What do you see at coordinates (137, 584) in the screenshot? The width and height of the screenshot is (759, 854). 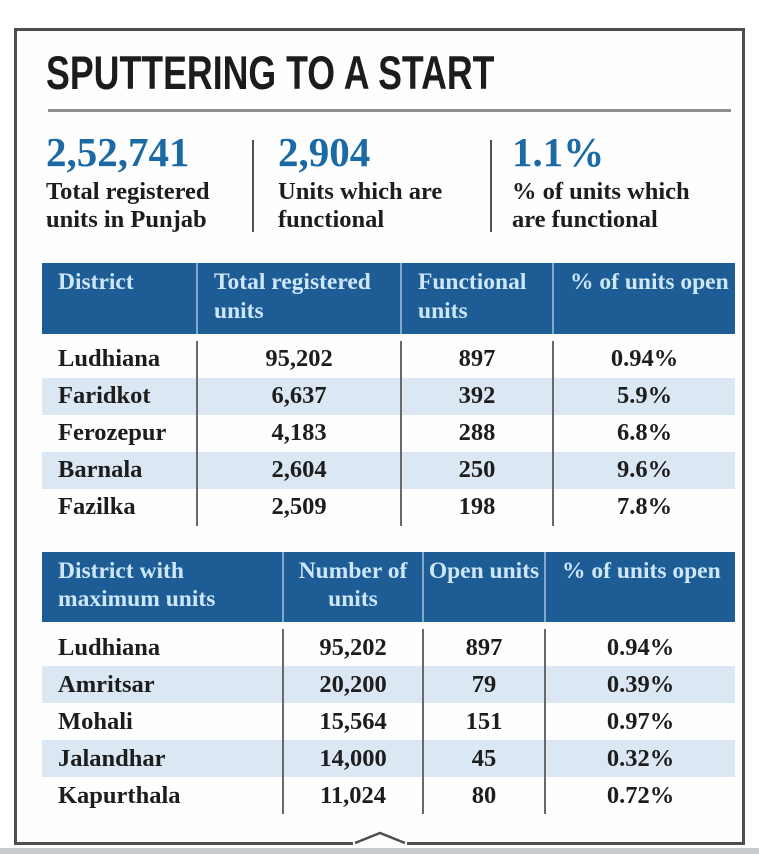 I see `column-header: District with maximum units` at bounding box center [137, 584].